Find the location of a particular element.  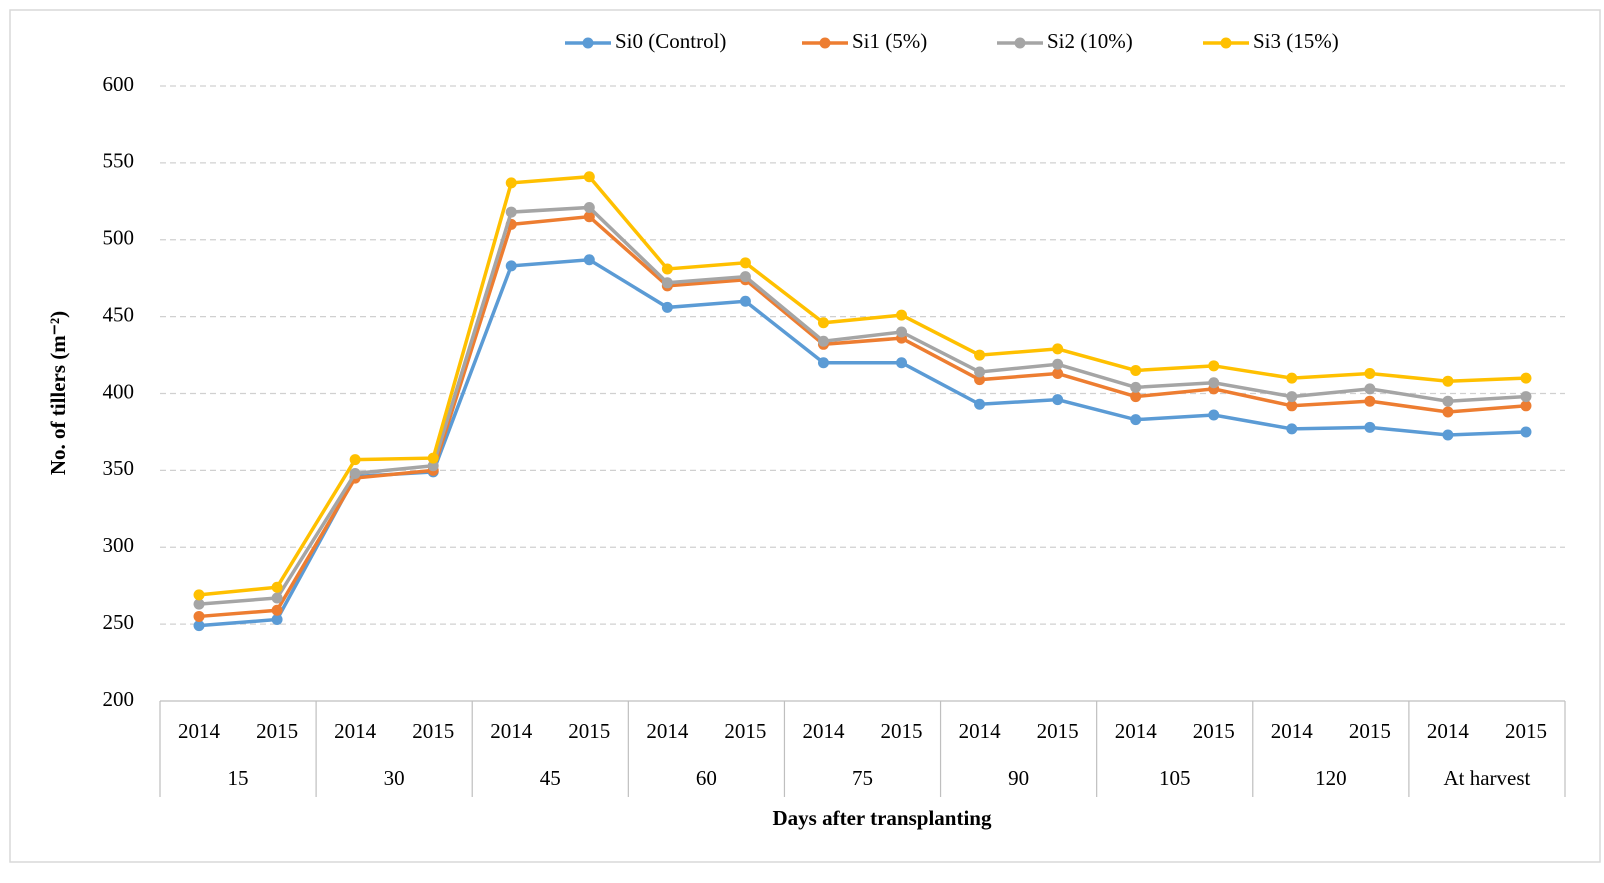

x-axis-title: Days after transplanting is located at coordinates (882, 818).